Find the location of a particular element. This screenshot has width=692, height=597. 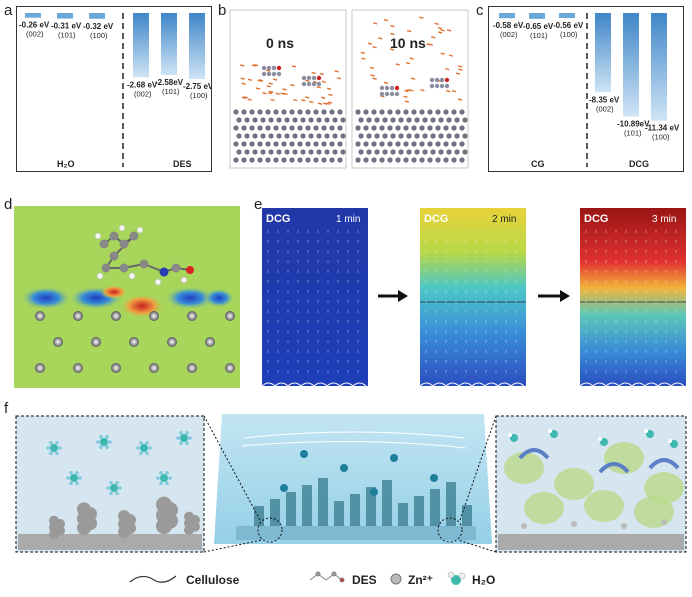

energy-label: -10.89eV is located at coordinates (633, 123).